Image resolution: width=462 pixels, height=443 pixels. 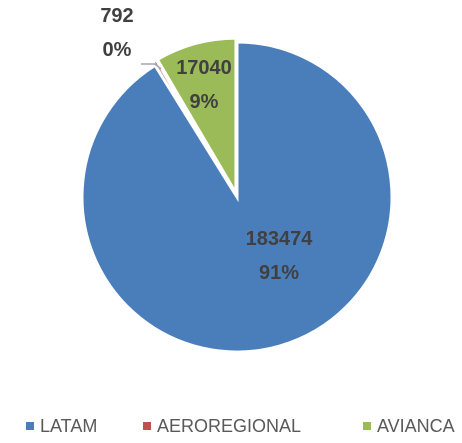 I want to click on data-label-percent-1: 0%, so click(x=117, y=50).